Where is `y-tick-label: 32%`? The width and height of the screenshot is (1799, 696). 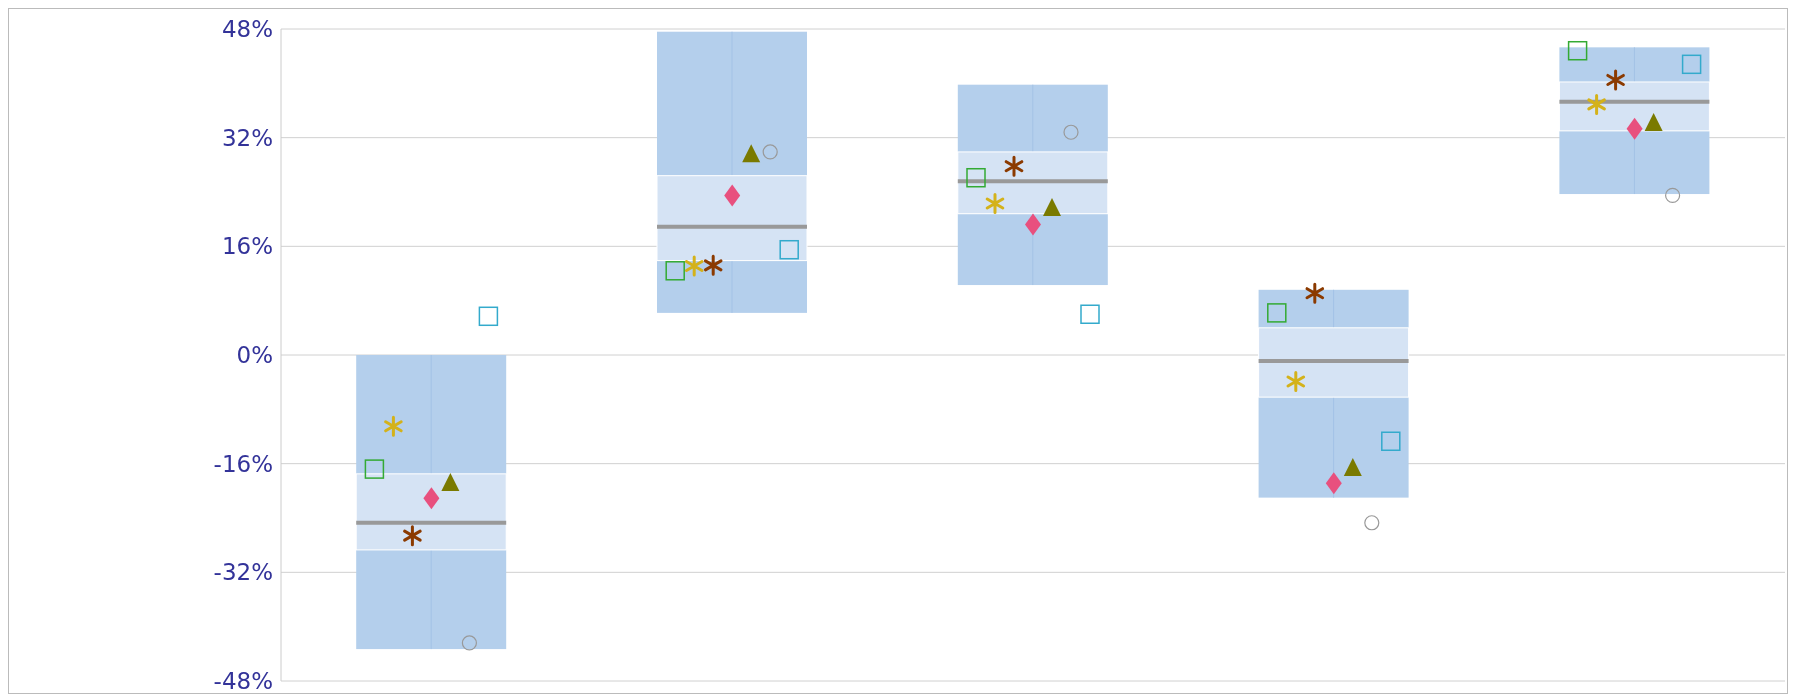 y-tick-label: 32% is located at coordinates (247, 137).